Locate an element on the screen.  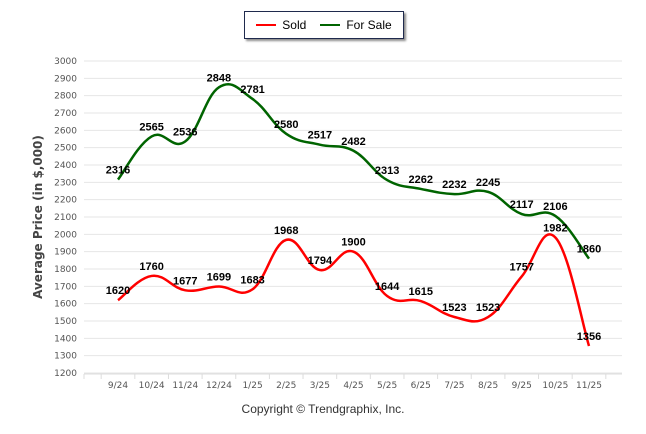
y-tick-label: 1800 is located at coordinates (65, 270).